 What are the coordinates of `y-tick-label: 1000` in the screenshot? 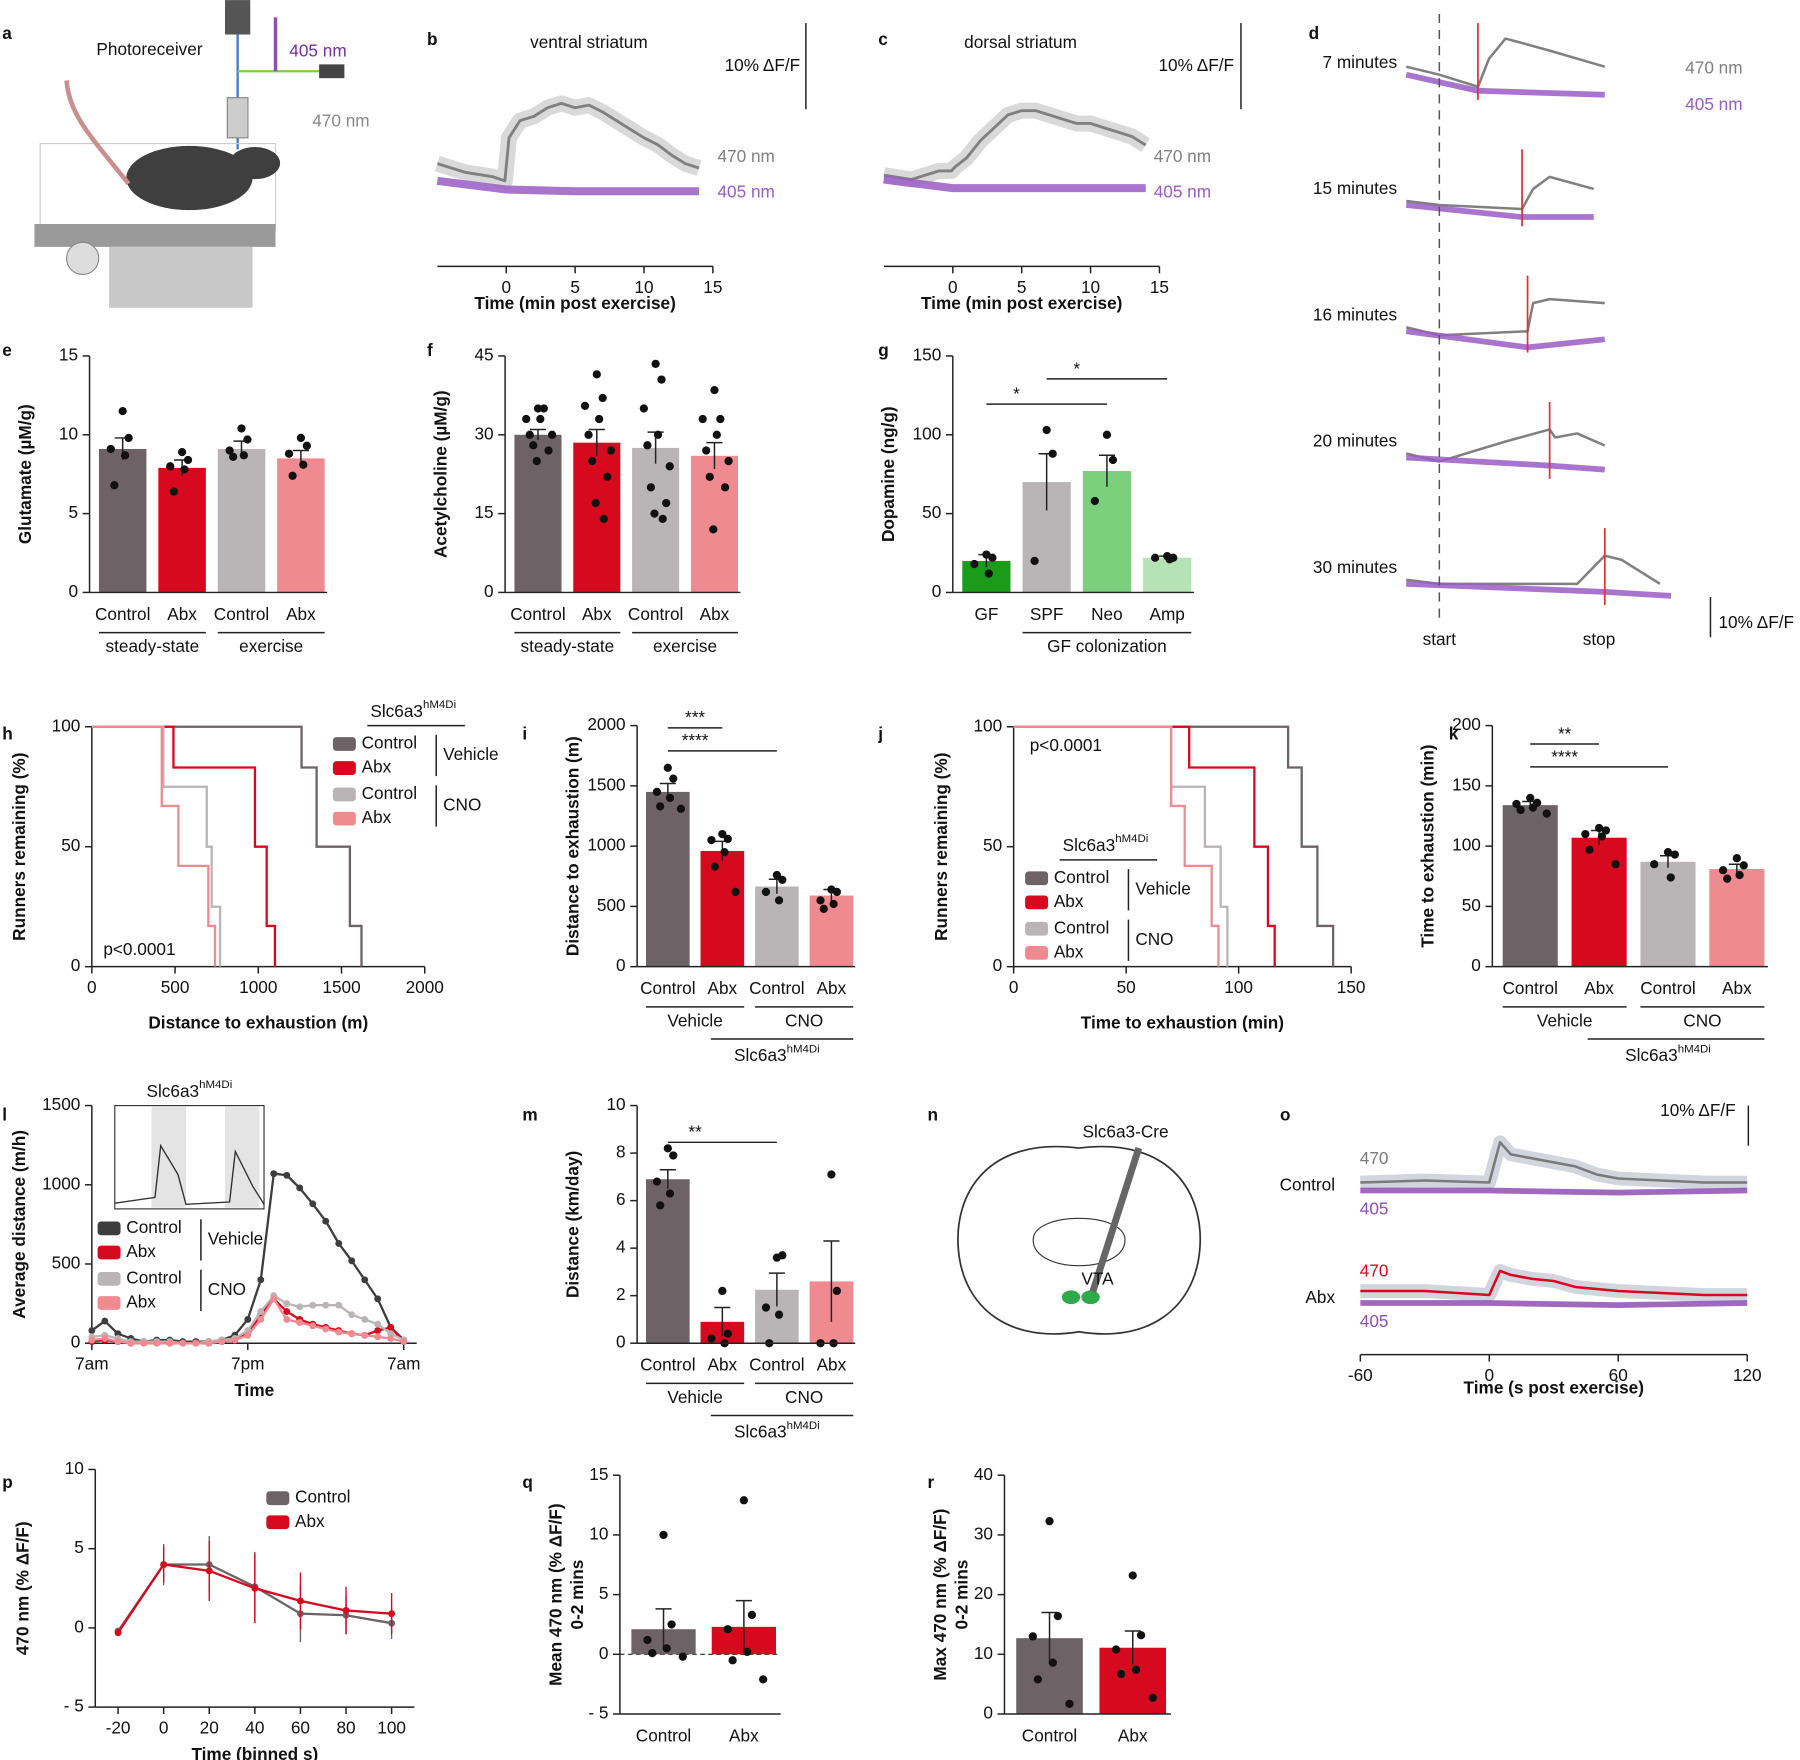 It's located at (61, 1183).